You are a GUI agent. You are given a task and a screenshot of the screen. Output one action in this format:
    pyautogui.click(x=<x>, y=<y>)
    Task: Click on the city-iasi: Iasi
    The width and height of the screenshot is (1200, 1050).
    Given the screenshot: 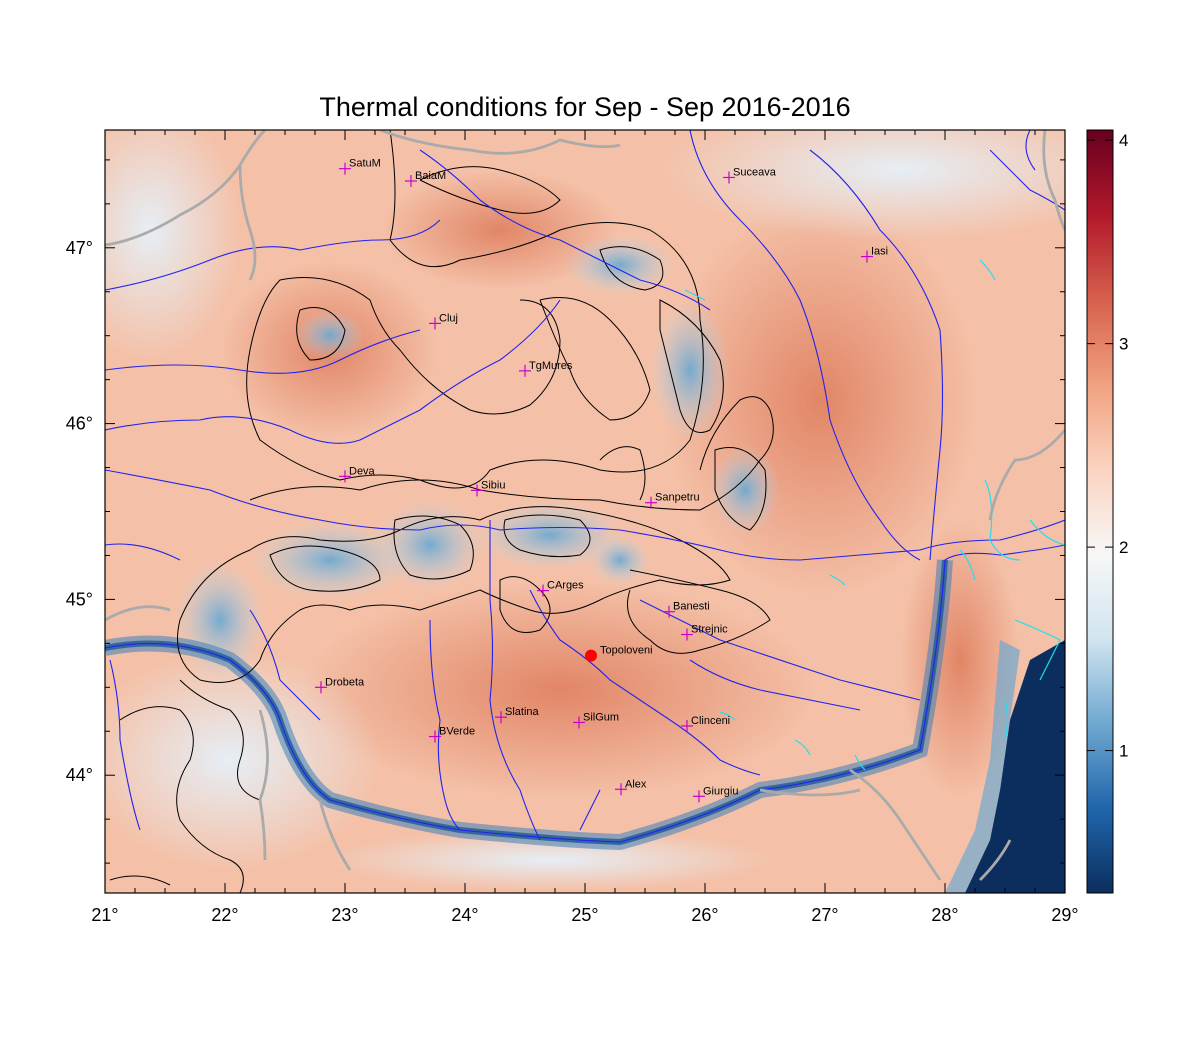 What is the action you would take?
    pyautogui.click(x=874, y=254)
    